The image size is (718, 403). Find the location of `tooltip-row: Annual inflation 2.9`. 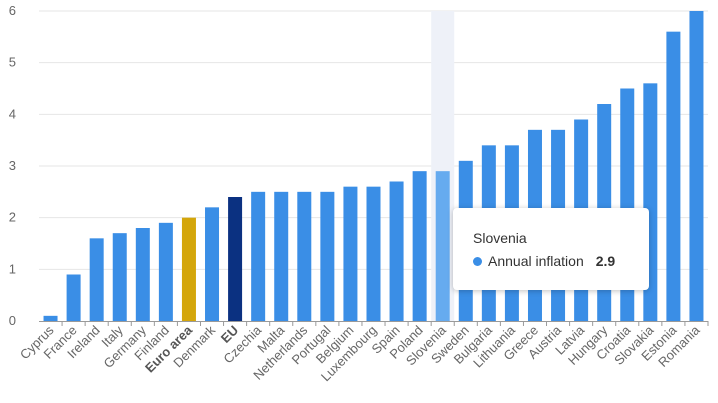

tooltip-row: Annual inflation 2.9 is located at coordinates (561, 261).